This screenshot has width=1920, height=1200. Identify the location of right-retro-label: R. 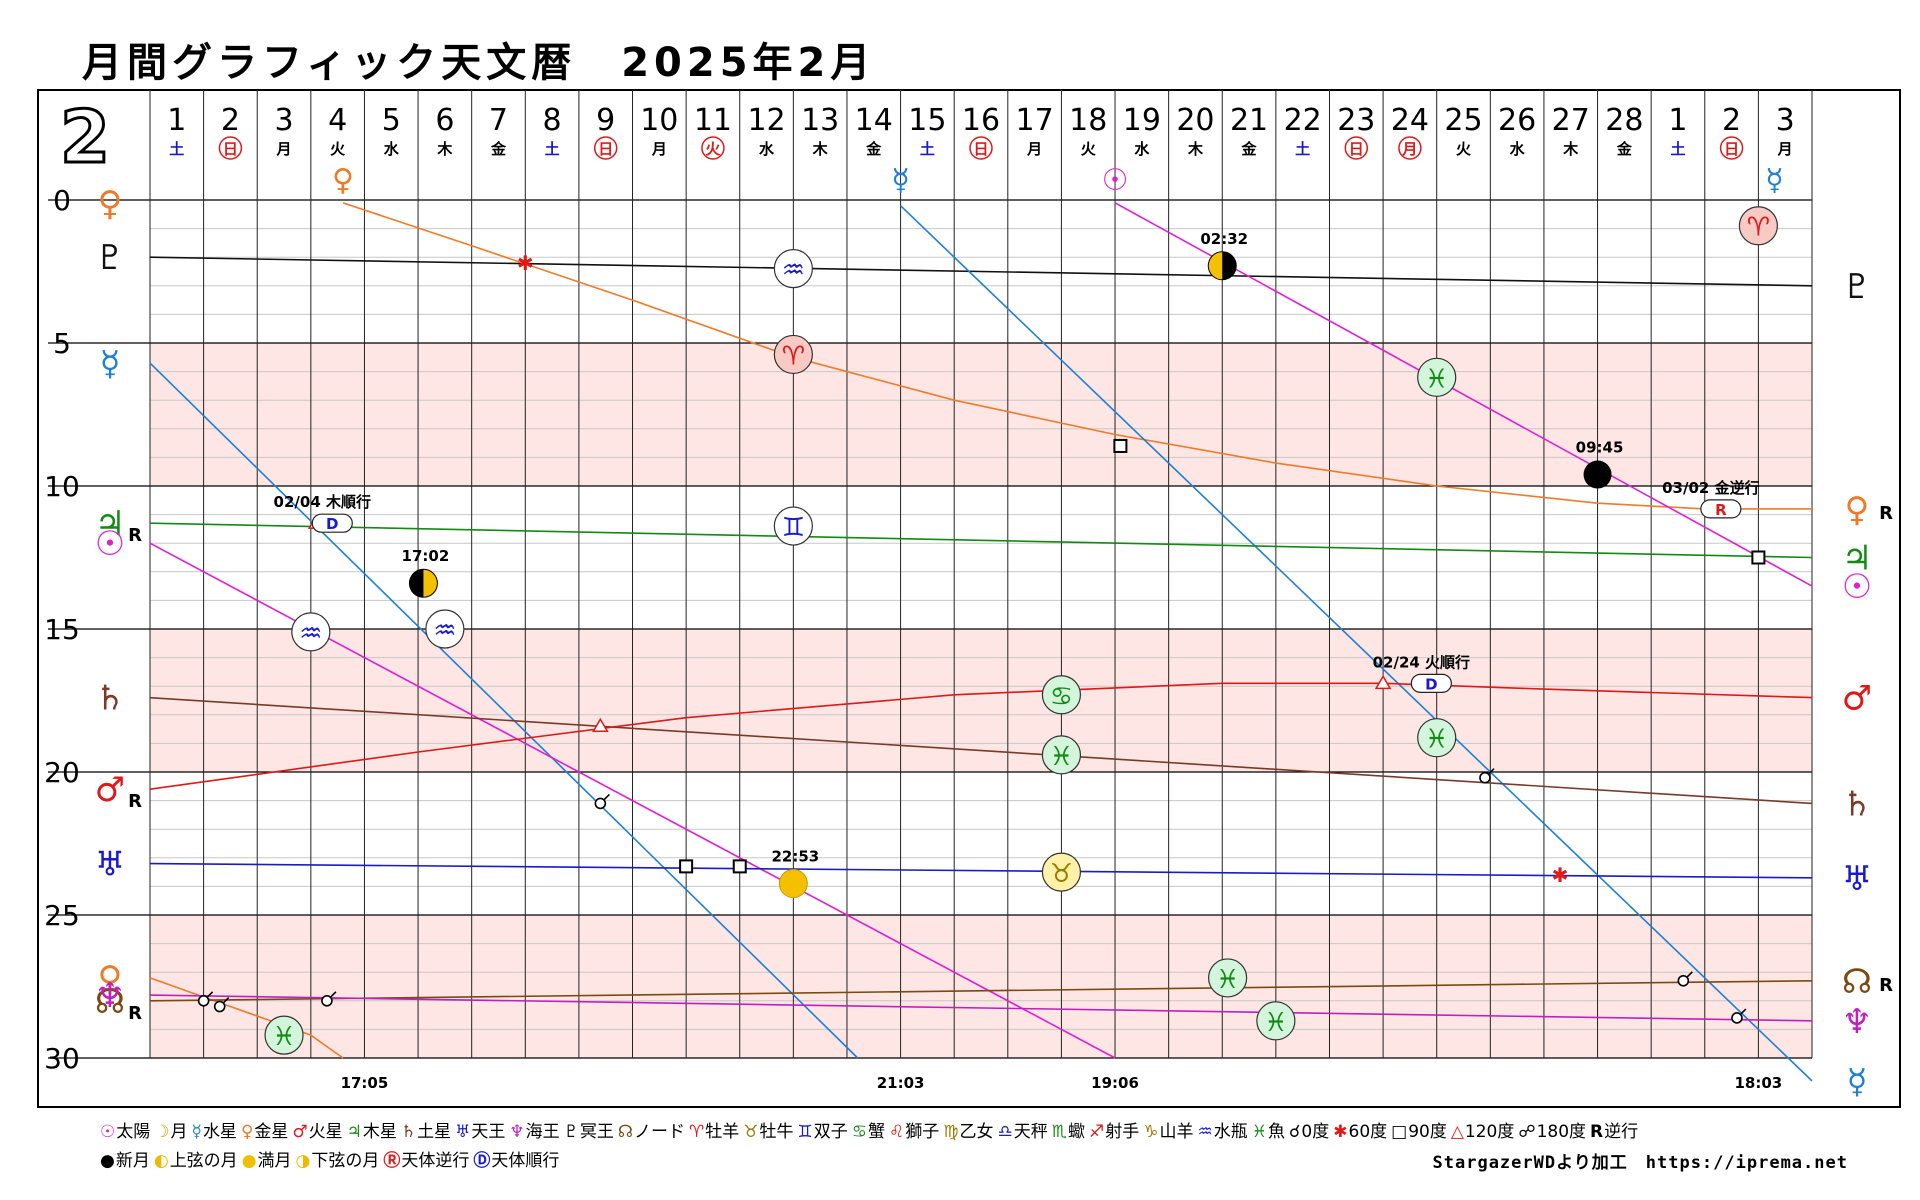
(1886, 513).